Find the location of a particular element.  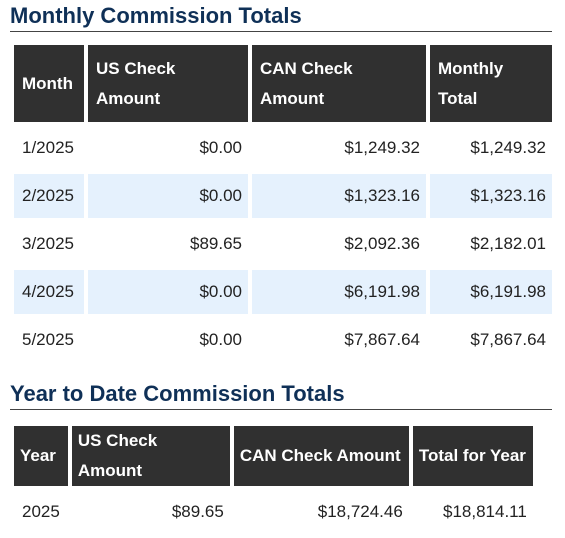

monthly-total-cell: $2,182.01 is located at coordinates (508, 243).